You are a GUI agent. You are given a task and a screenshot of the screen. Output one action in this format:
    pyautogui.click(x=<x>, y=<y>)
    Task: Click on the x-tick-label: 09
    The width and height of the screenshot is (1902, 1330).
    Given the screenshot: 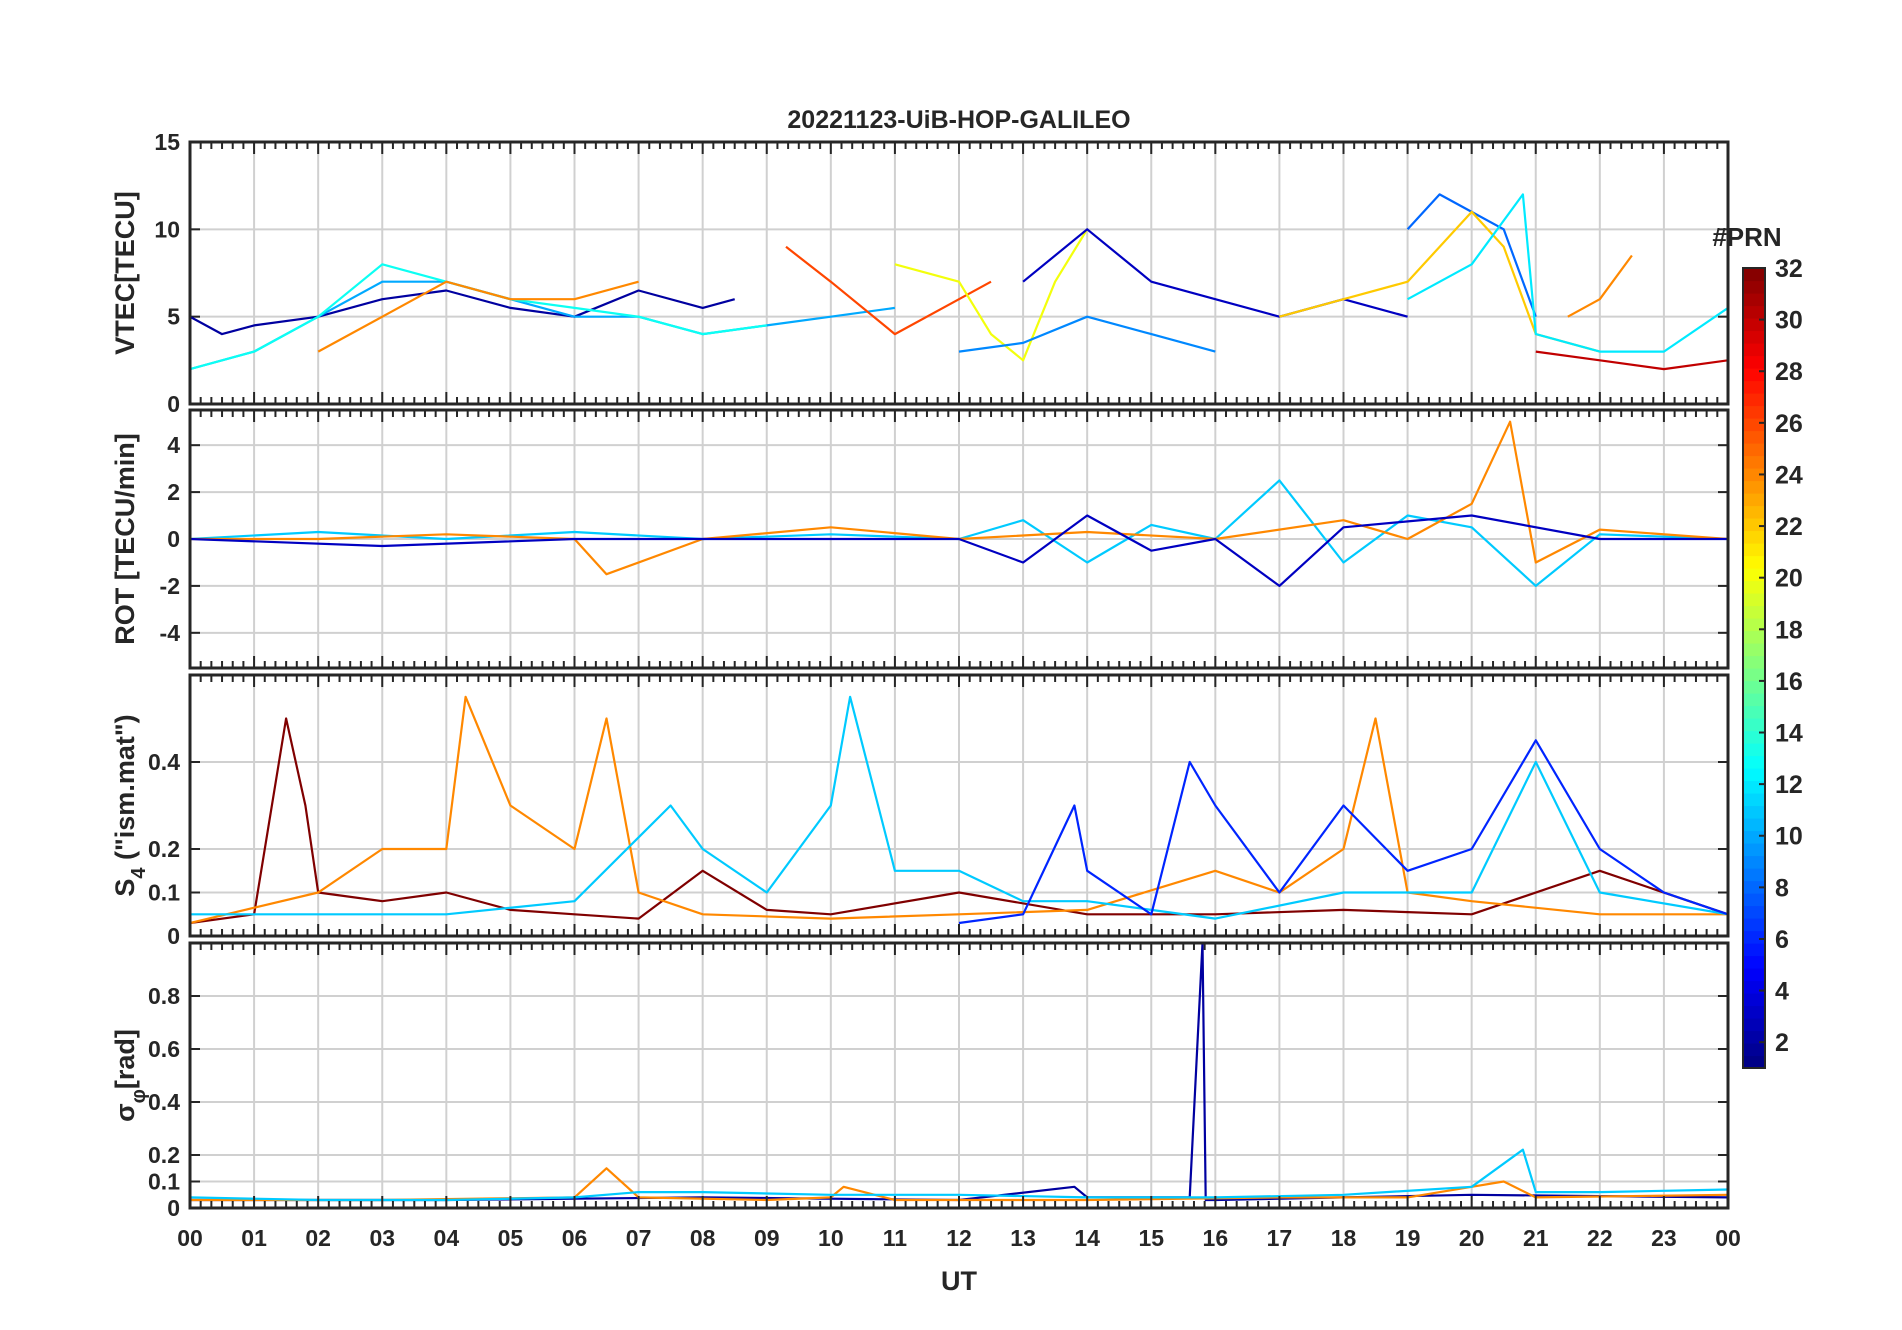 What is the action you would take?
    pyautogui.click(x=767, y=1238)
    